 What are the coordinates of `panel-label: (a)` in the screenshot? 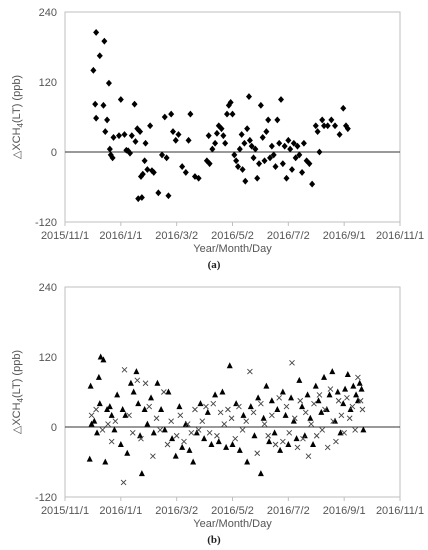 It's located at (214, 265).